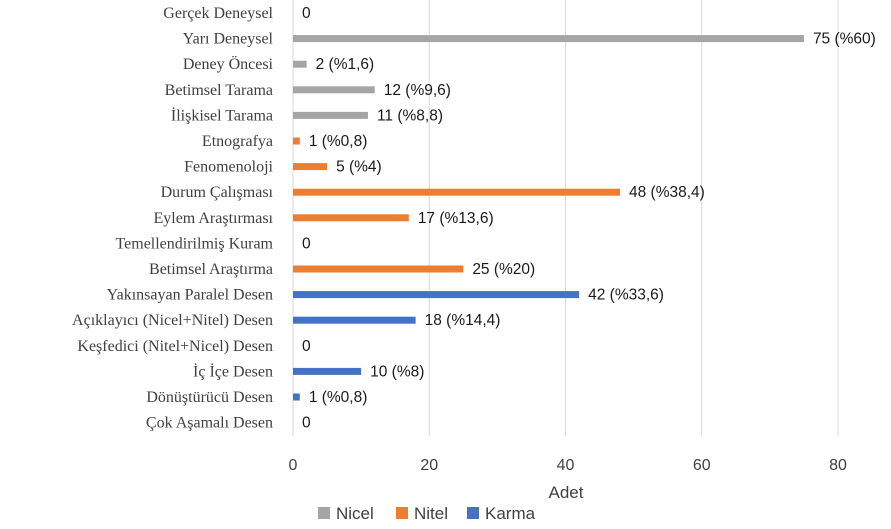 The image size is (891, 529). I want to click on legend-label: Nicel, so click(355, 513).